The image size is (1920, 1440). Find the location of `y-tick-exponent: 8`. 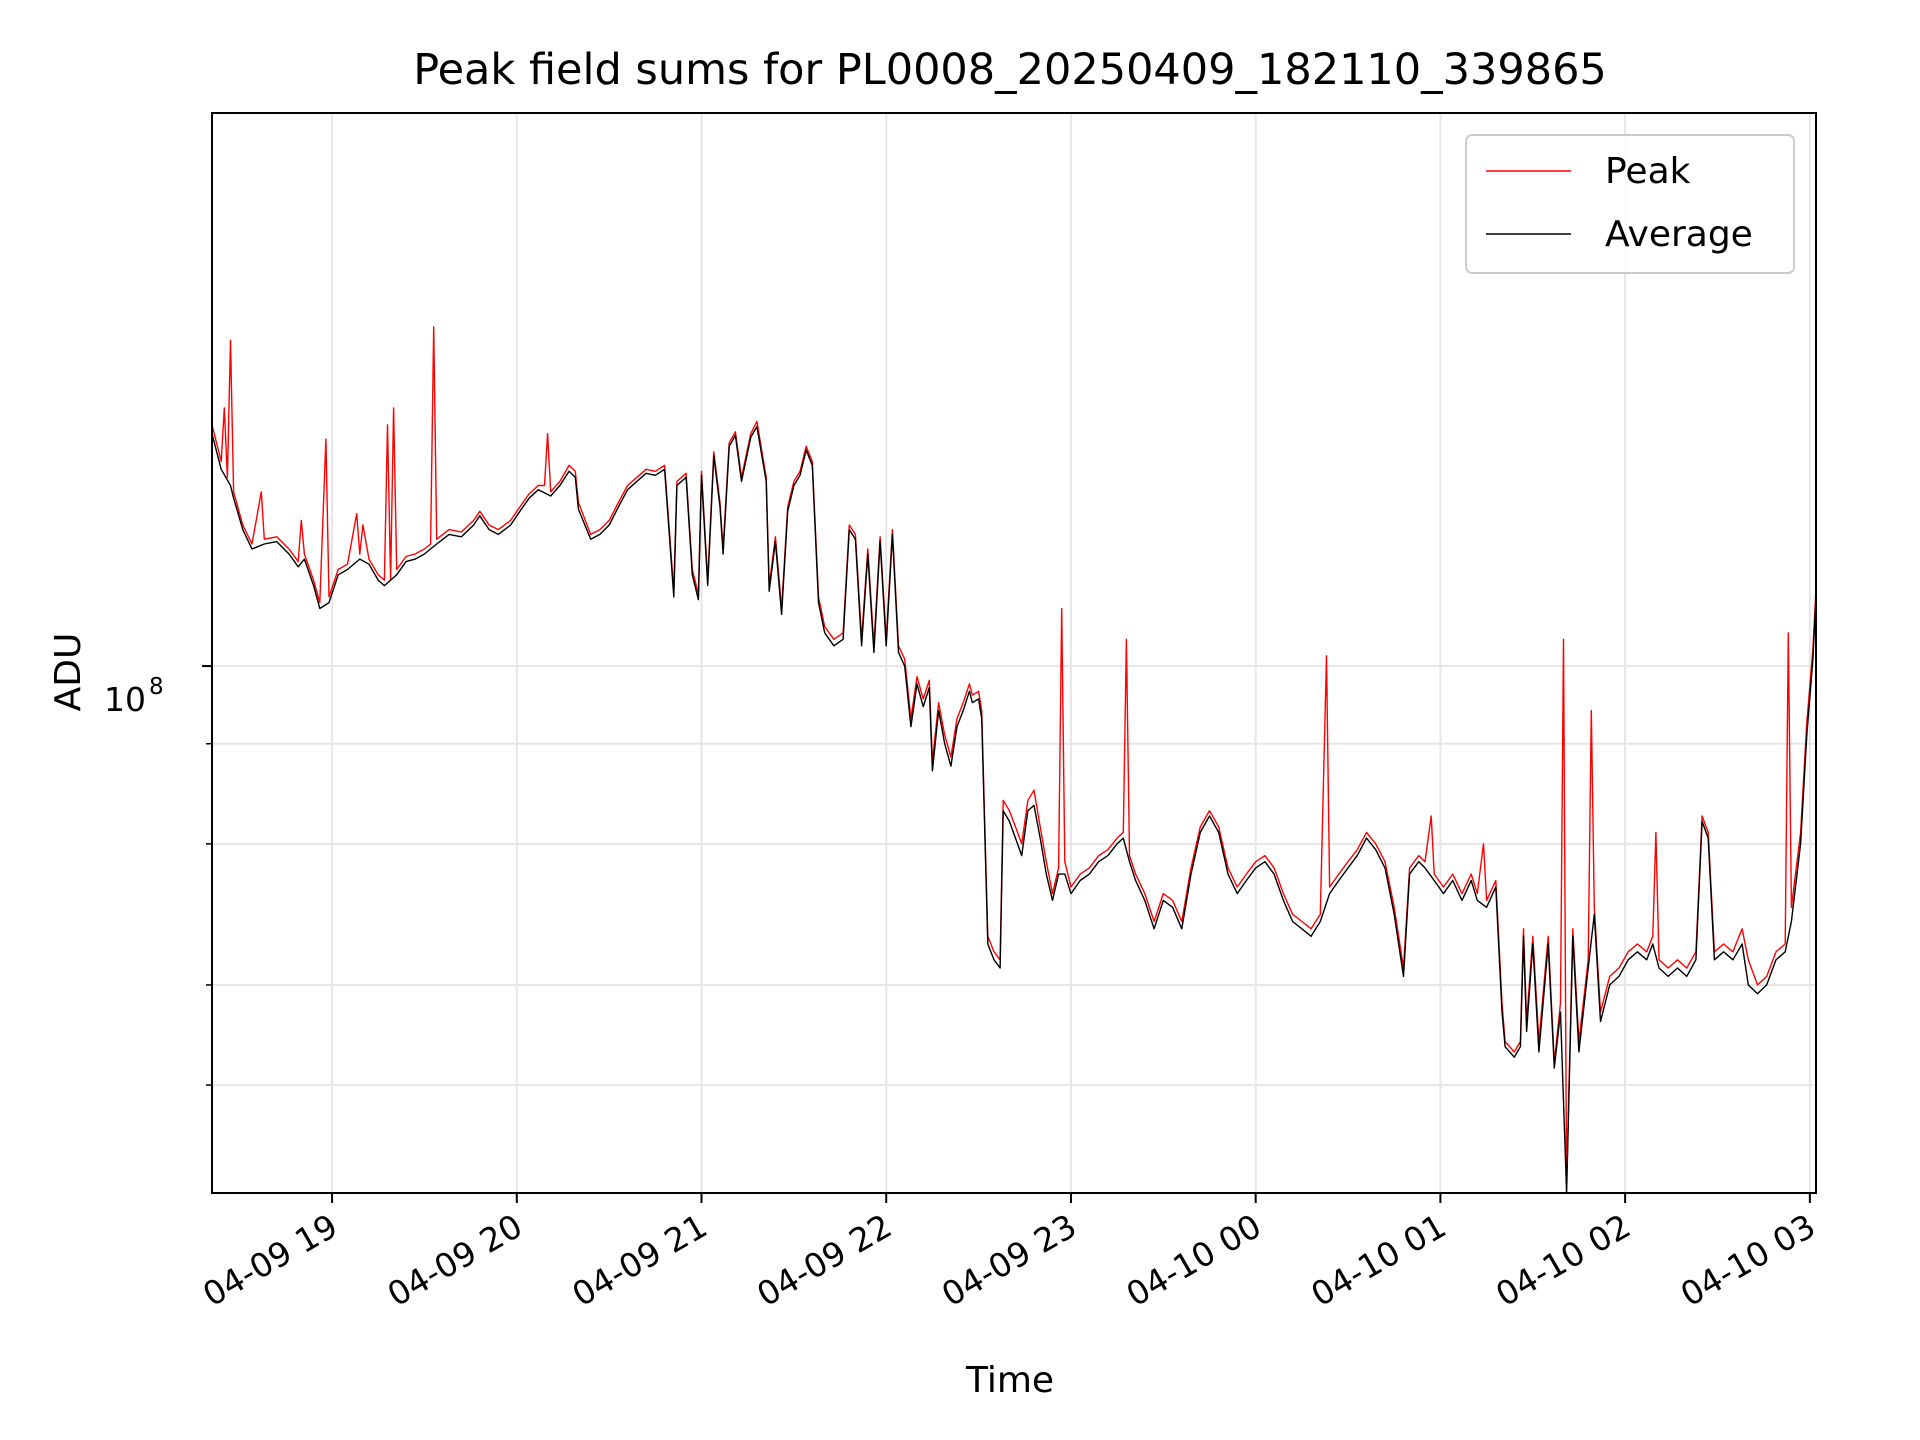

y-tick-exponent: 8 is located at coordinates (156, 687).